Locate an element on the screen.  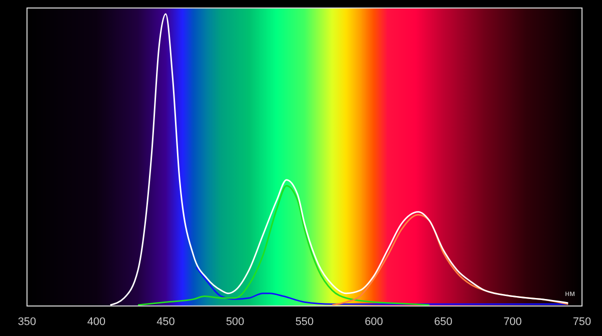
x-axis-title: нм is located at coordinates (570, 293).